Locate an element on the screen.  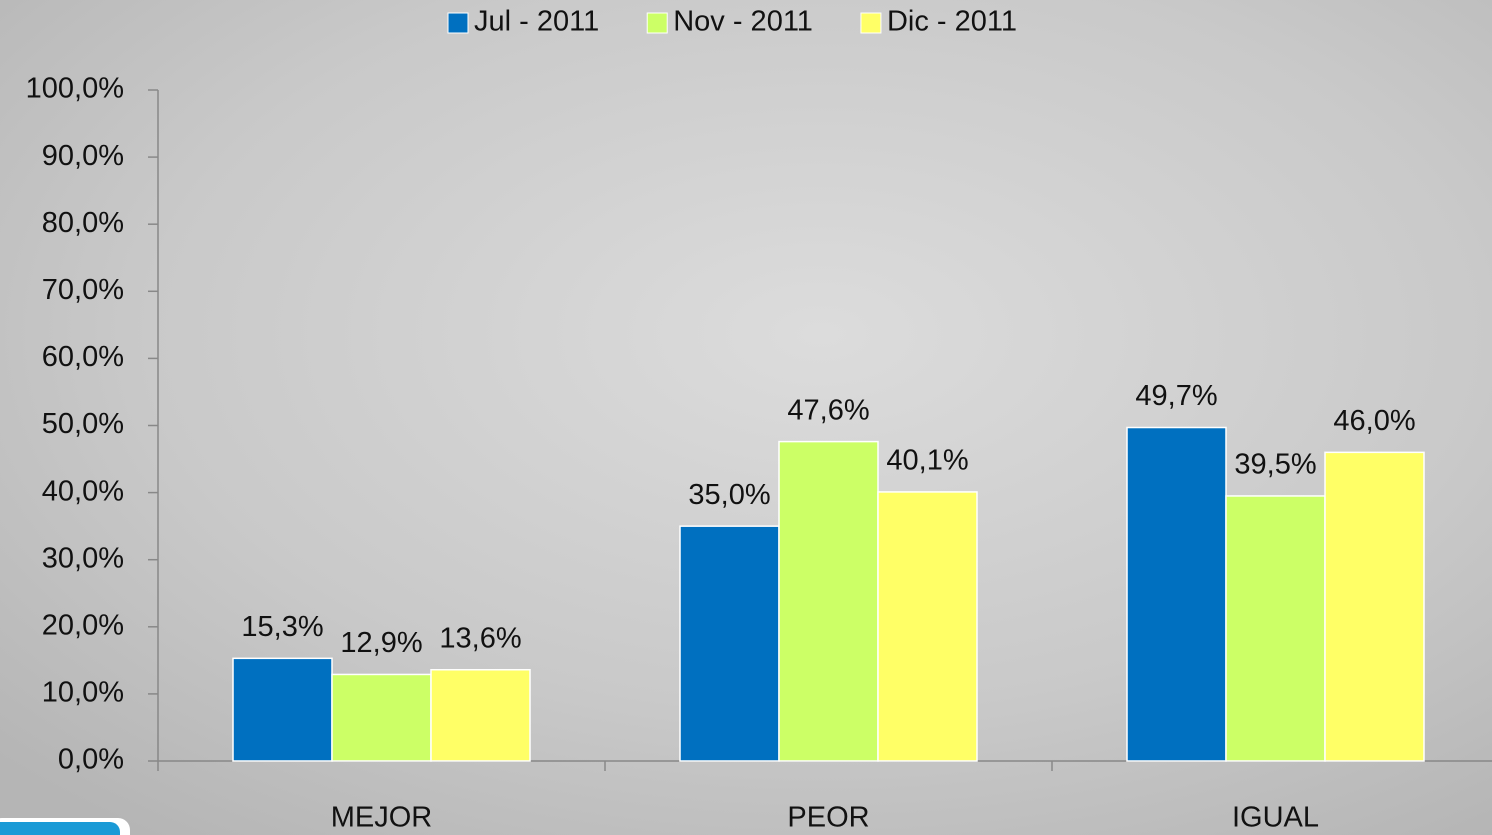
value-label: 46,0% is located at coordinates (1374, 421).